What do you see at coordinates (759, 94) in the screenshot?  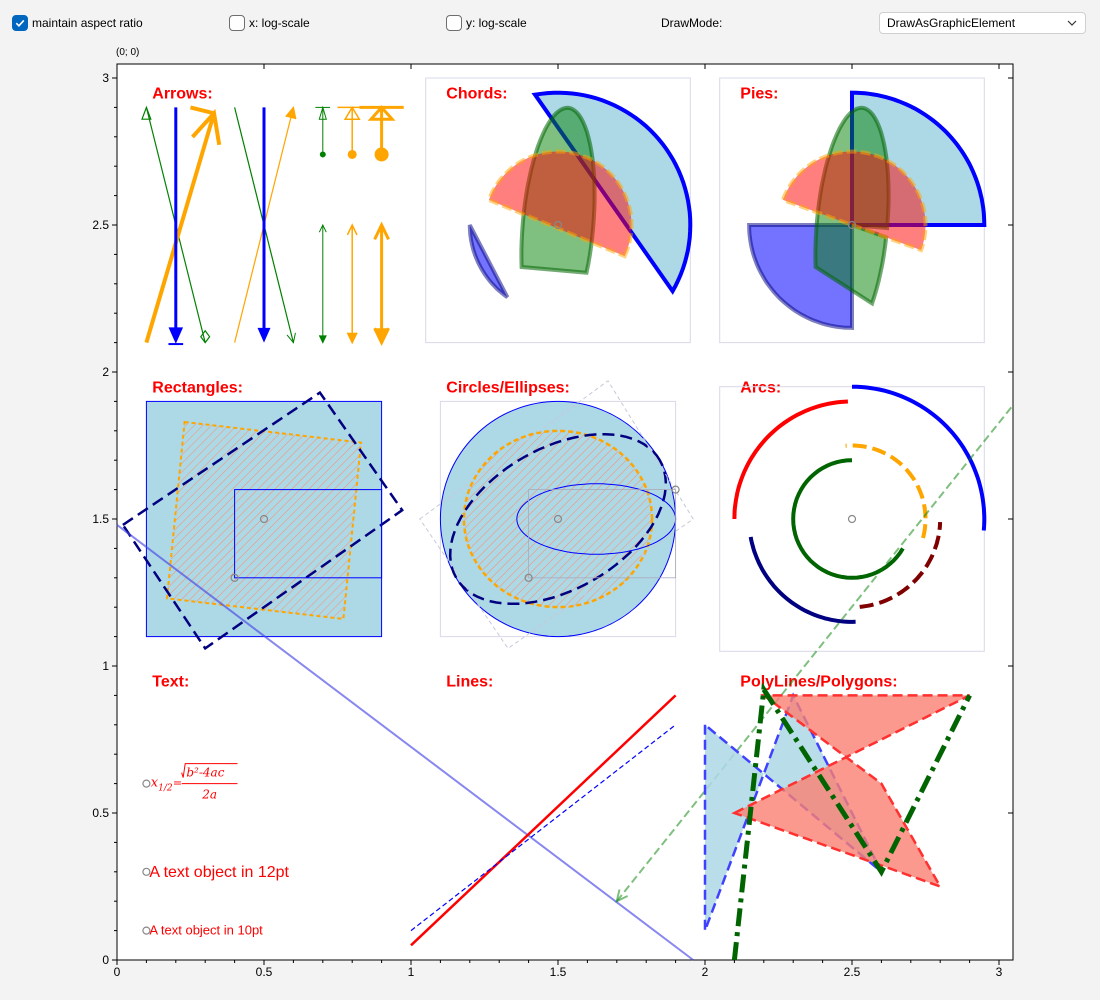 I see `section-title-pies: Pies:` at bounding box center [759, 94].